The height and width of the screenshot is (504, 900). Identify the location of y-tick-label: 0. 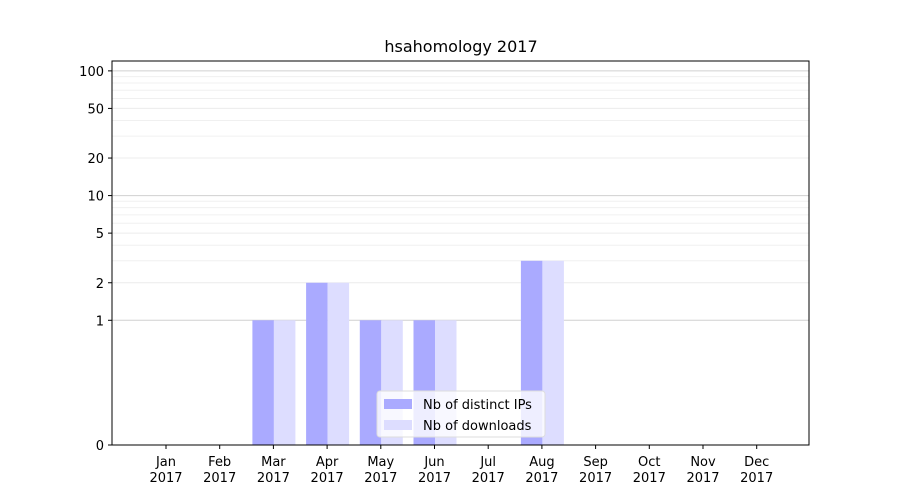
(100, 446).